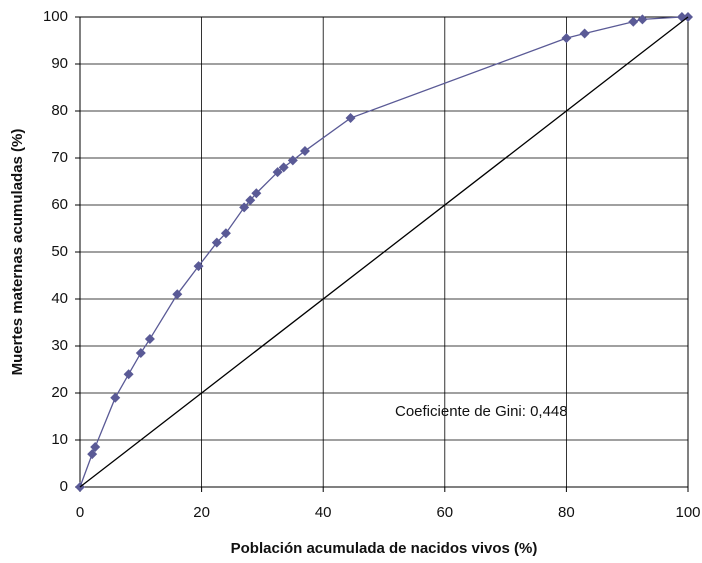 The image size is (702, 563). I want to click on y-axis-title: Muertes maternas acumuladas (%), so click(17, 252).